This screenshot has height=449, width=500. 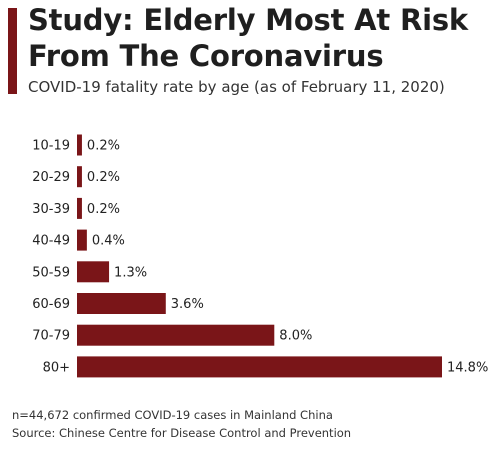 What do you see at coordinates (206, 56) in the screenshot?
I see `title-line-2: From The Coronavirus` at bounding box center [206, 56].